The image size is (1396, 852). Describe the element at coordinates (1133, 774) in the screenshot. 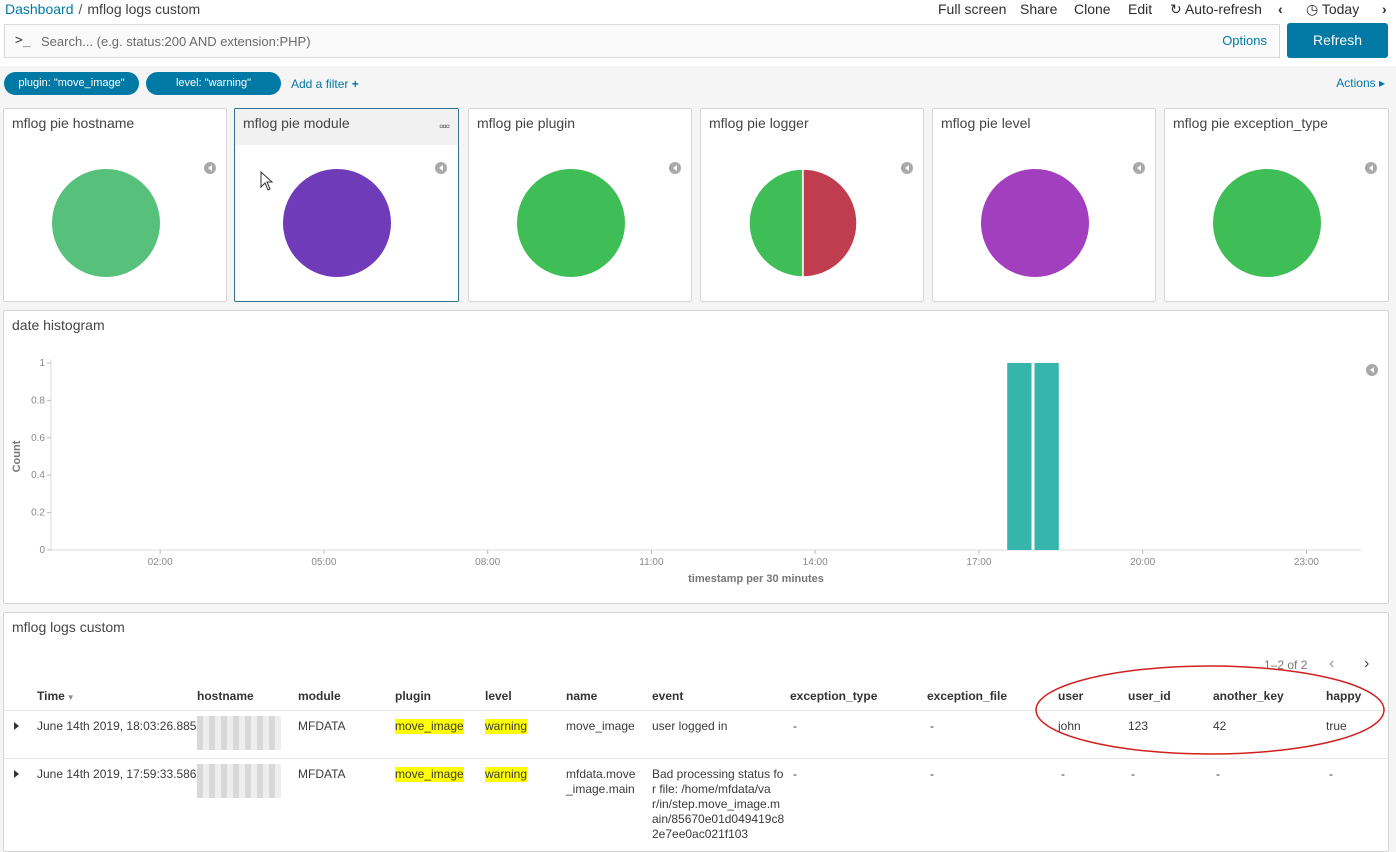

I see `cell-user-id: -` at that location.